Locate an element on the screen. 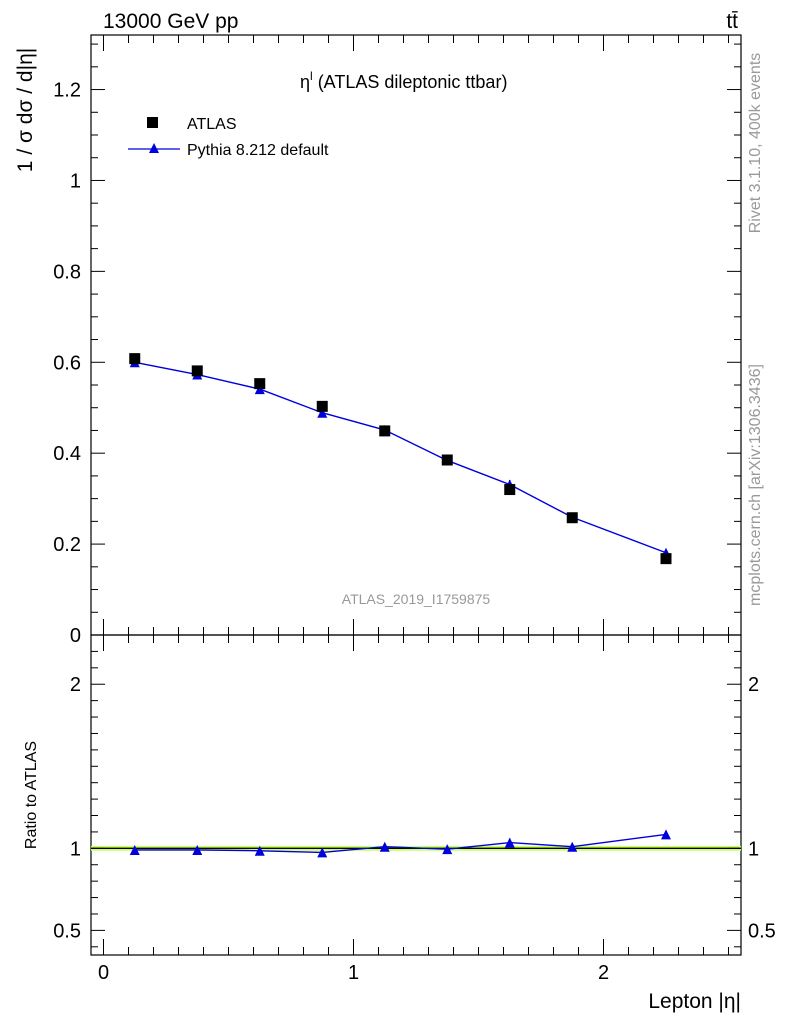 This screenshot has height=1024, width=786. main-ytick-label: 0.4 is located at coordinates (67, 454).